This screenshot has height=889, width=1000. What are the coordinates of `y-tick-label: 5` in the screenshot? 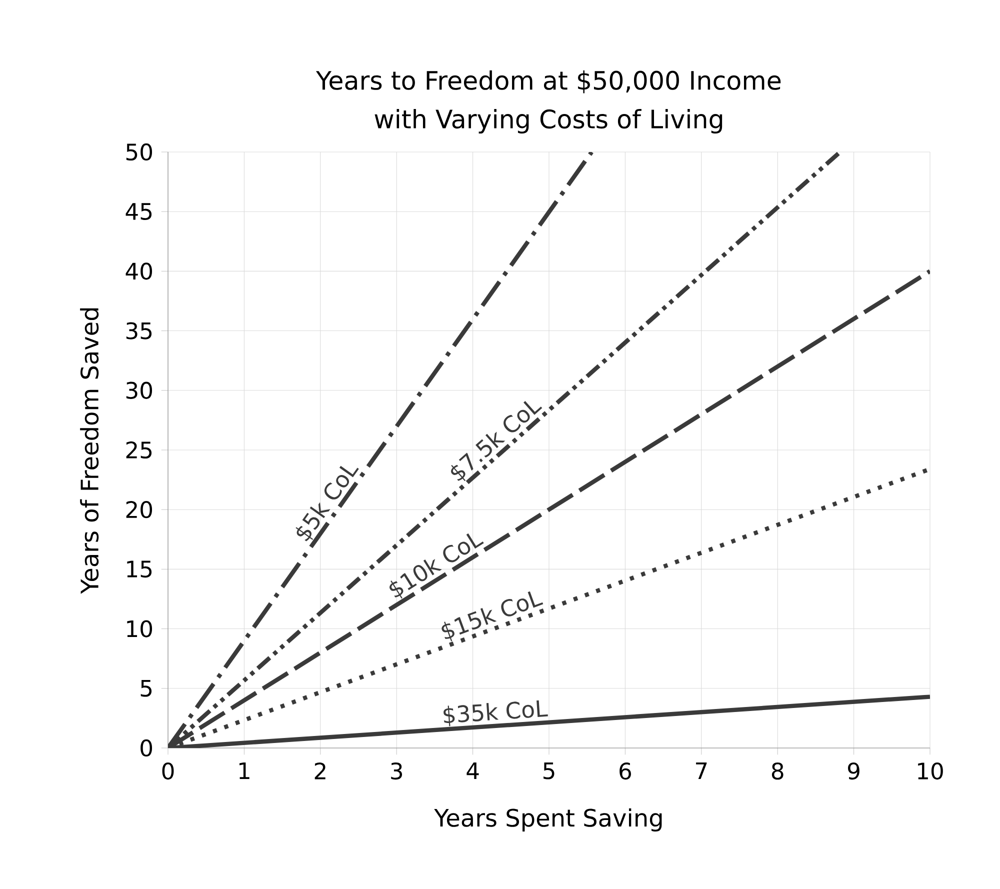 It's located at (146, 688).